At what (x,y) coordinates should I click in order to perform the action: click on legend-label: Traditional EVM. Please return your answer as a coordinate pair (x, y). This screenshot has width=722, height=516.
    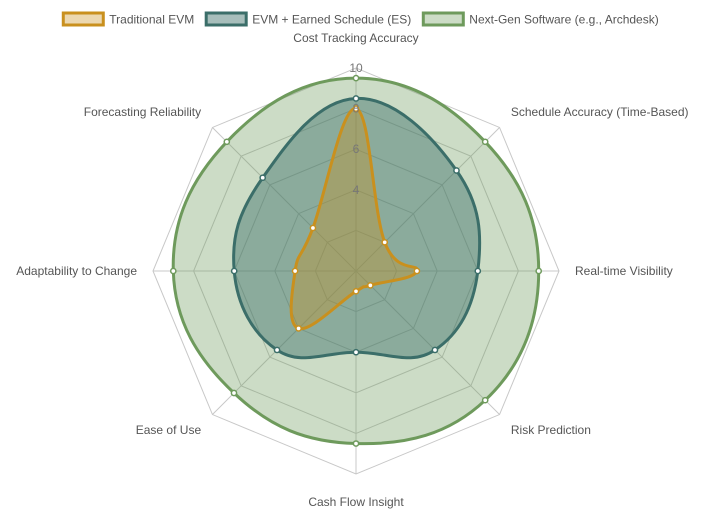
    Looking at the image, I should click on (151, 20).